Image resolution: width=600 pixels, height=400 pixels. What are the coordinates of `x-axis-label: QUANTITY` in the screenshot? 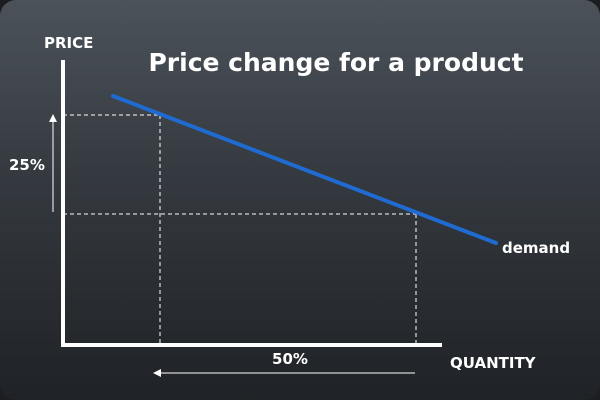 It's located at (493, 363).